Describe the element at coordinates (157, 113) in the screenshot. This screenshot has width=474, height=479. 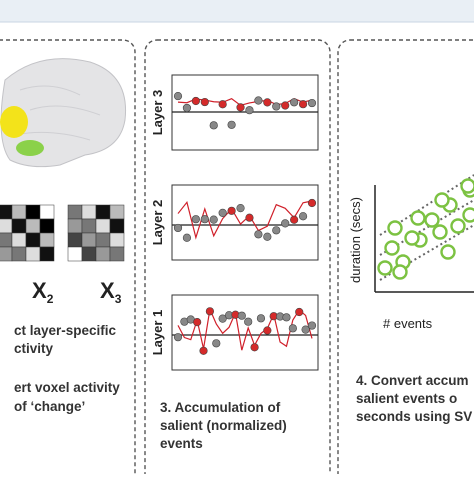
I see `layer-label: Layer 3` at that location.